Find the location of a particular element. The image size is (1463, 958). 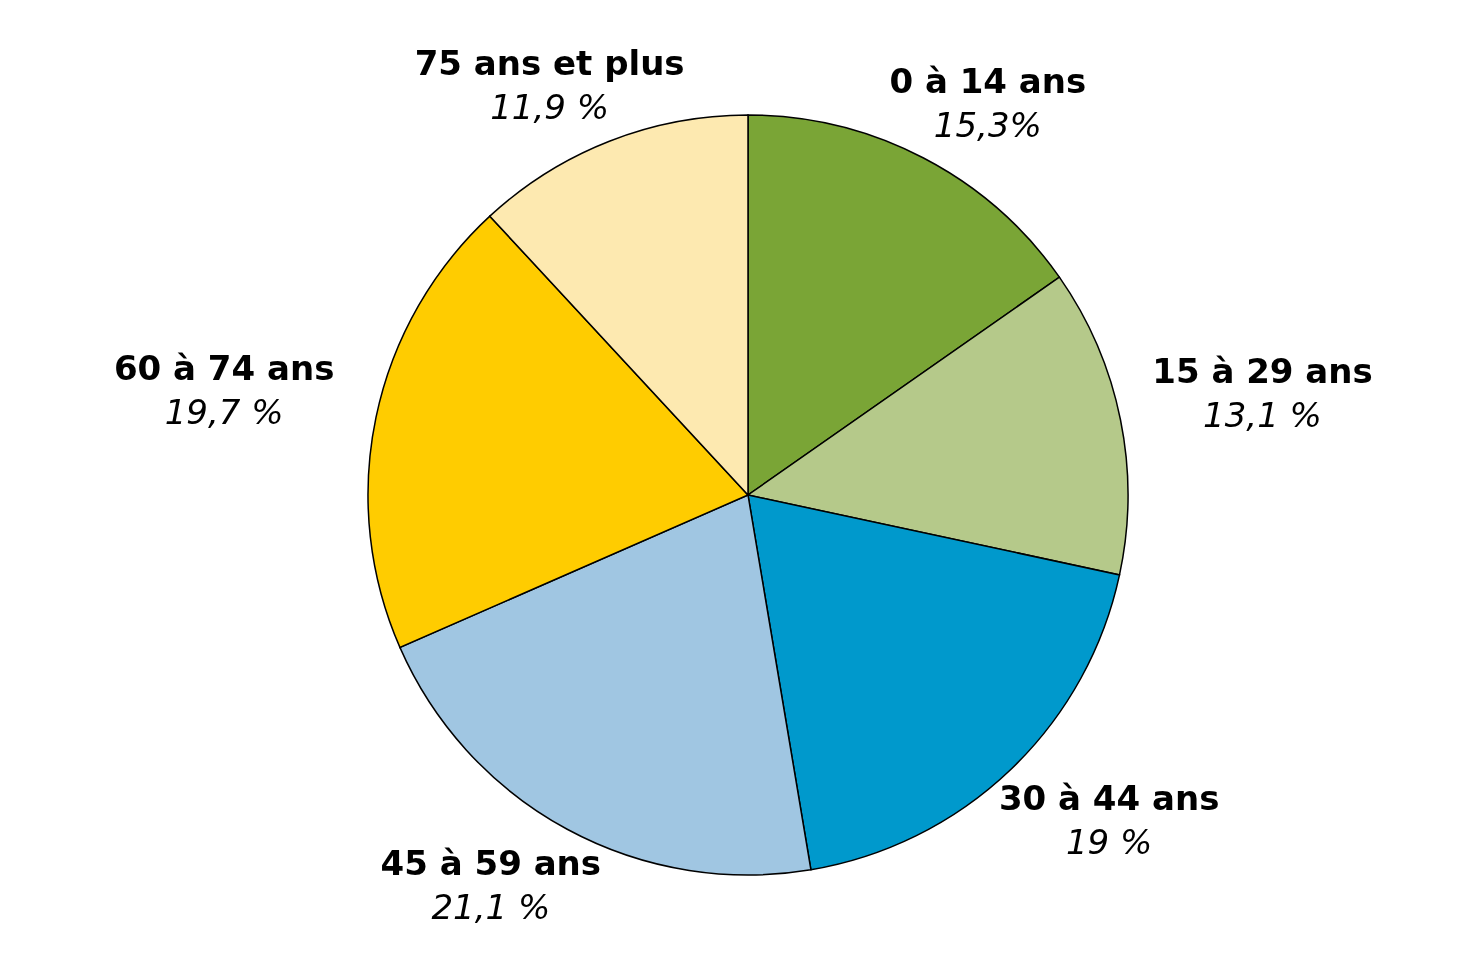

data-label: 19 % is located at coordinates (1109, 841).